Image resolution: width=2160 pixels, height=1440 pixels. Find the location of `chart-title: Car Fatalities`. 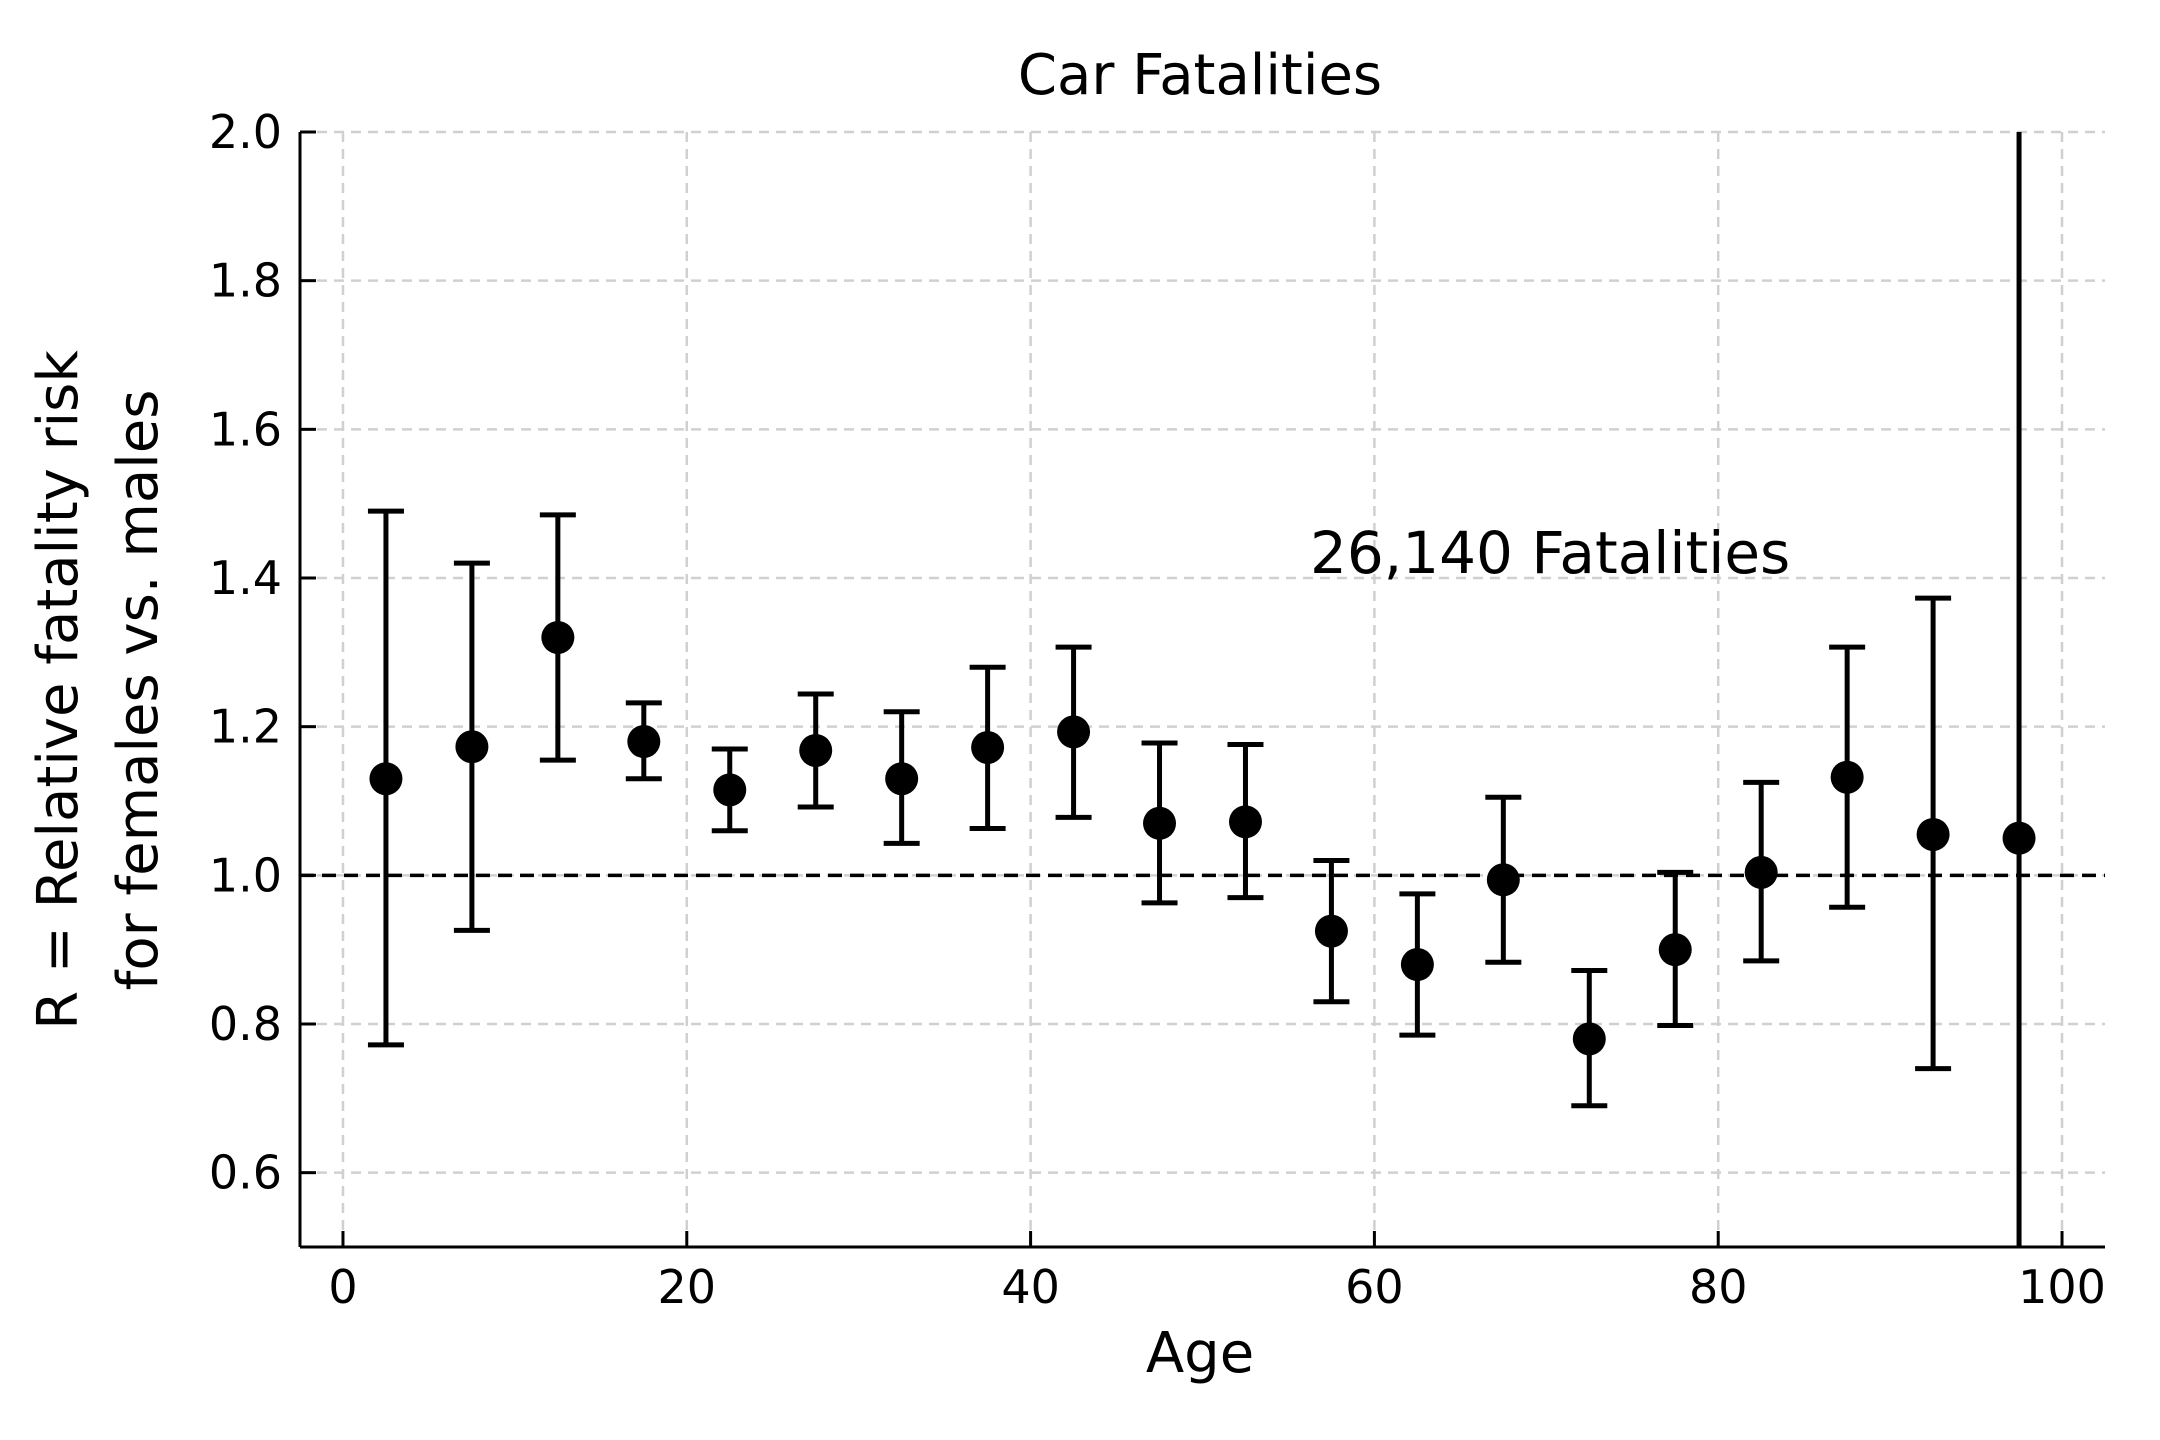

chart-title: Car Fatalities is located at coordinates (1200, 75).